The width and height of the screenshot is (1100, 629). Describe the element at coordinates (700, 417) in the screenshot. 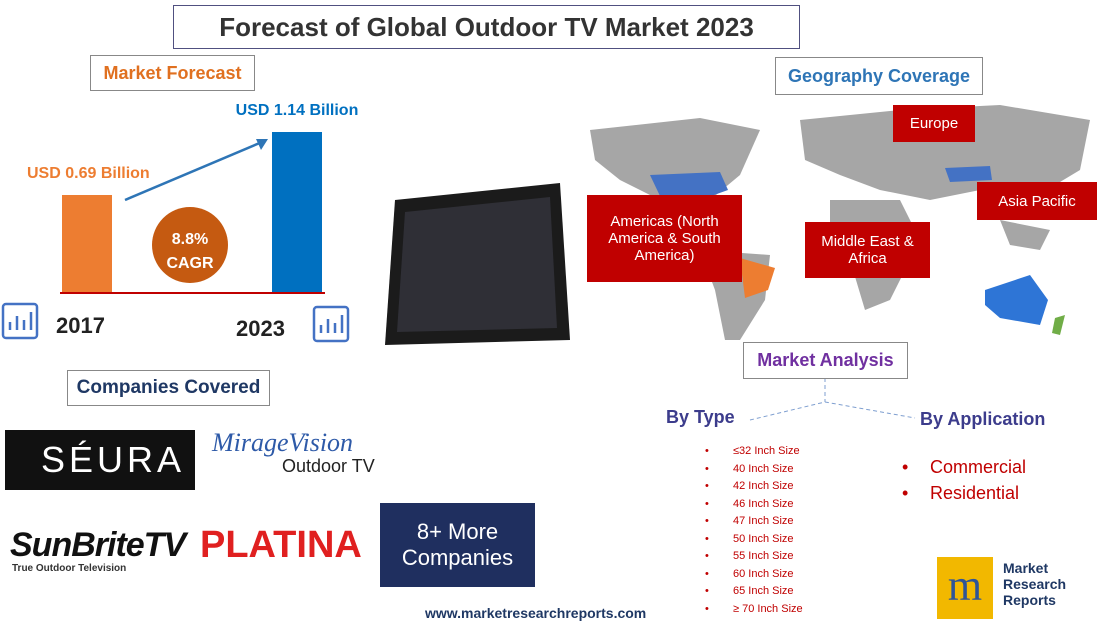

I see `by-type-label: By Type` at that location.